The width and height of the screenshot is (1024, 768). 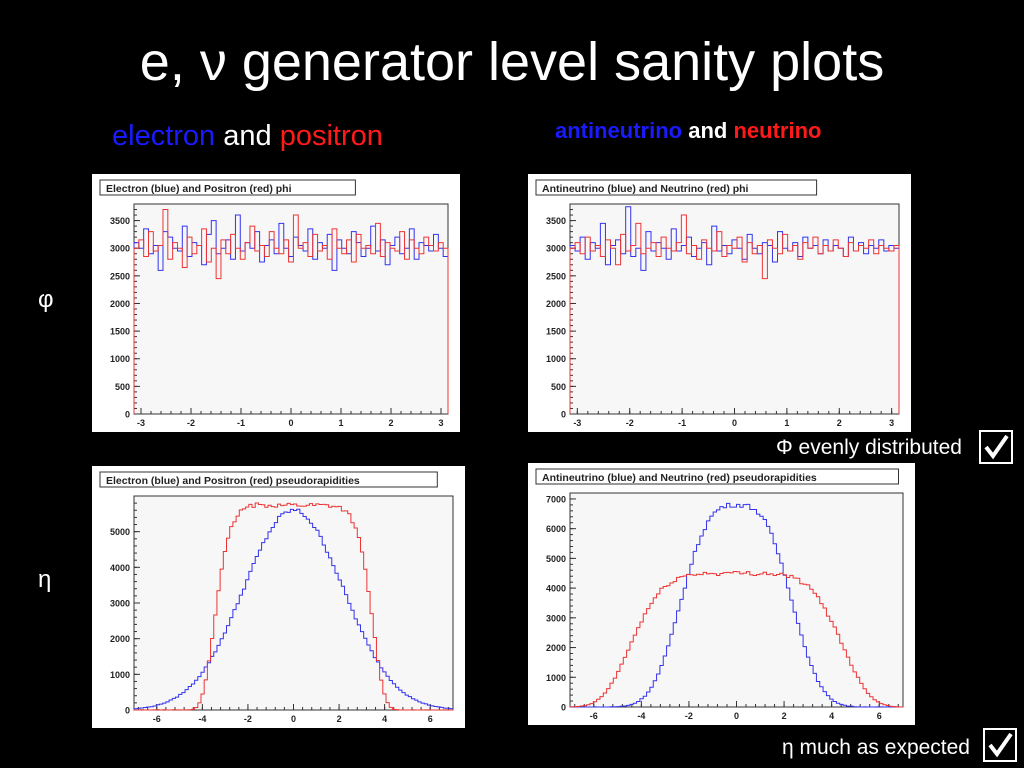 What do you see at coordinates (46, 299) in the screenshot?
I see `phi-row-label: φ` at bounding box center [46, 299].